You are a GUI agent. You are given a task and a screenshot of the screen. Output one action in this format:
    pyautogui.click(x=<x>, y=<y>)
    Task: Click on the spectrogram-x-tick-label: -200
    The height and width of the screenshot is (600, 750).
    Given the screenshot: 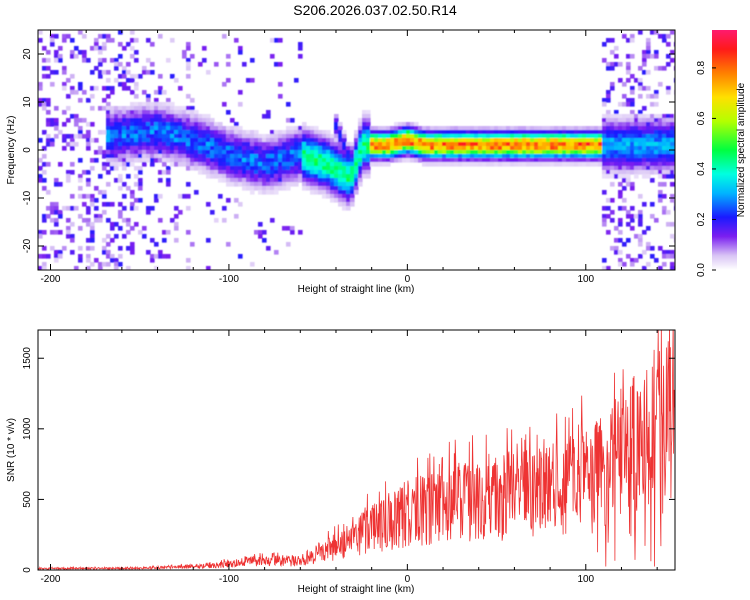 What is the action you would take?
    pyautogui.click(x=50, y=279)
    